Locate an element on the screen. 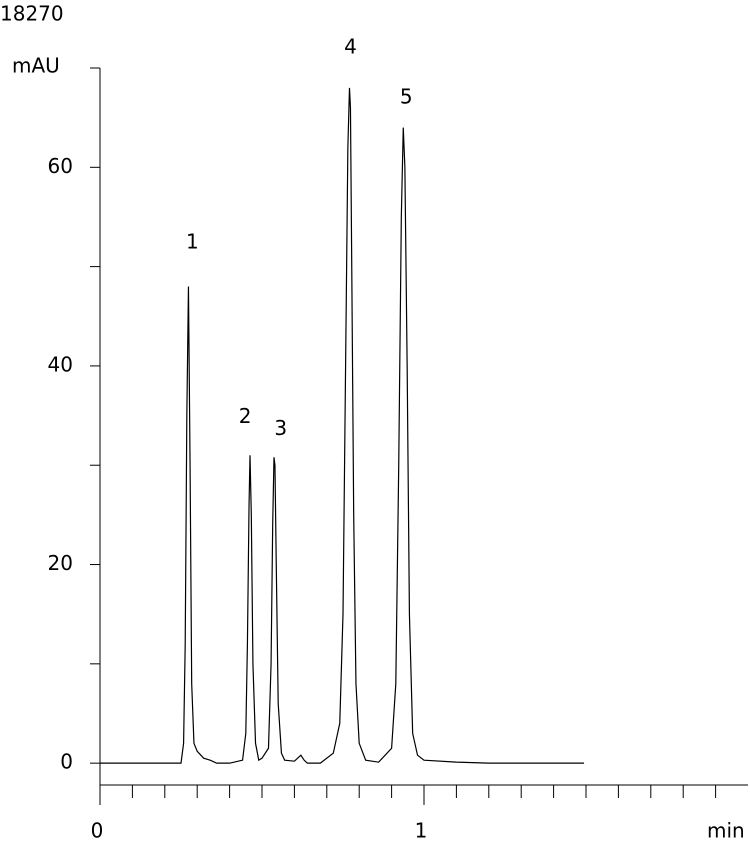 This screenshot has width=750, height=843. y-tick-label: 40 is located at coordinates (60, 364).